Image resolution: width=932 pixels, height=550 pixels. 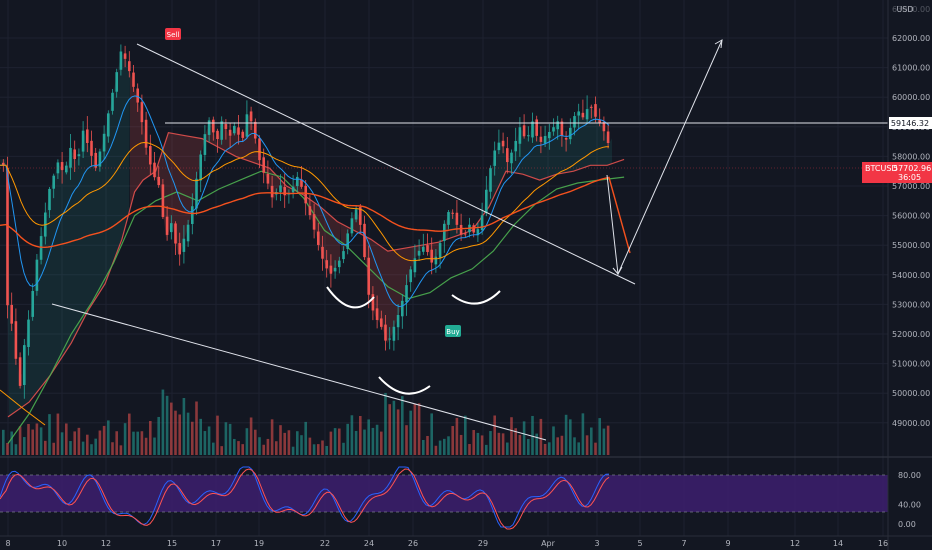 I want to click on stoch-tick-label: 80.00, so click(x=909, y=475).